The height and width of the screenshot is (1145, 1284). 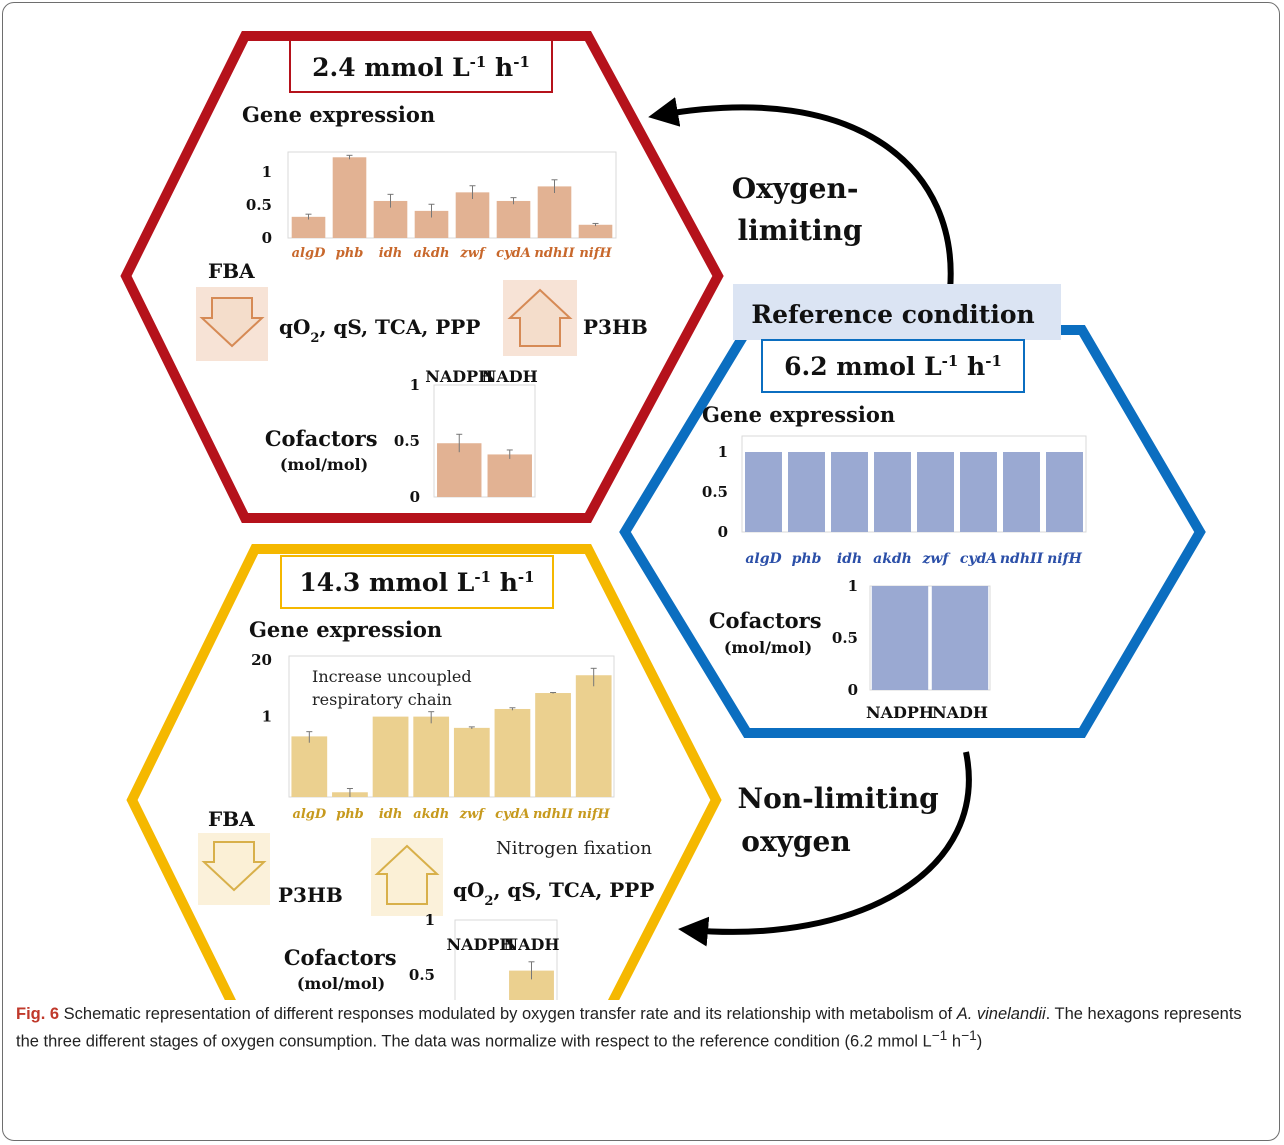 What do you see at coordinates (421, 67) in the screenshot?
I see `rate-oxygen-limiting: 2.4 mmol L-1 h-1` at bounding box center [421, 67].